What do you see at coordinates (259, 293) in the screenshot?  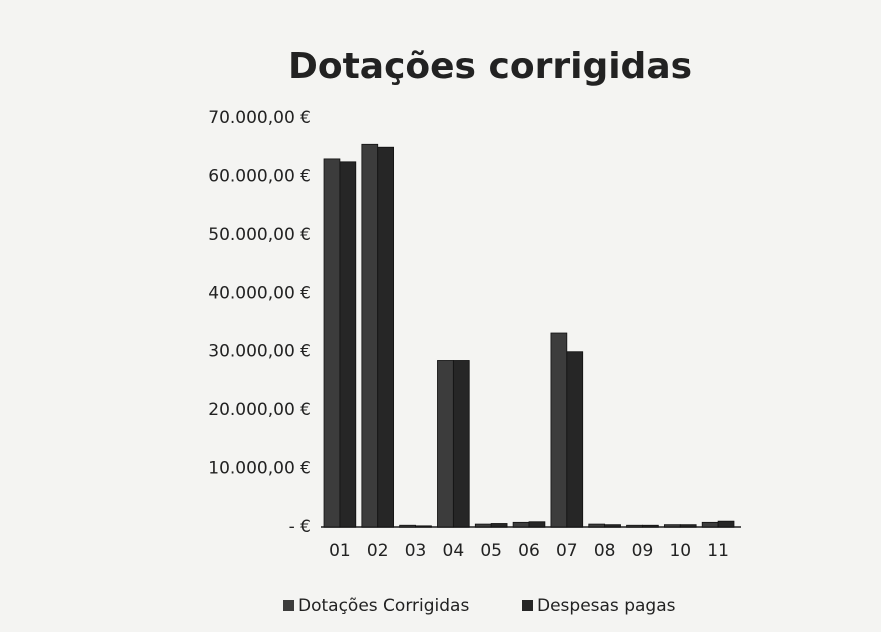 I see `y-tick-label: 40.000,00 €` at bounding box center [259, 293].